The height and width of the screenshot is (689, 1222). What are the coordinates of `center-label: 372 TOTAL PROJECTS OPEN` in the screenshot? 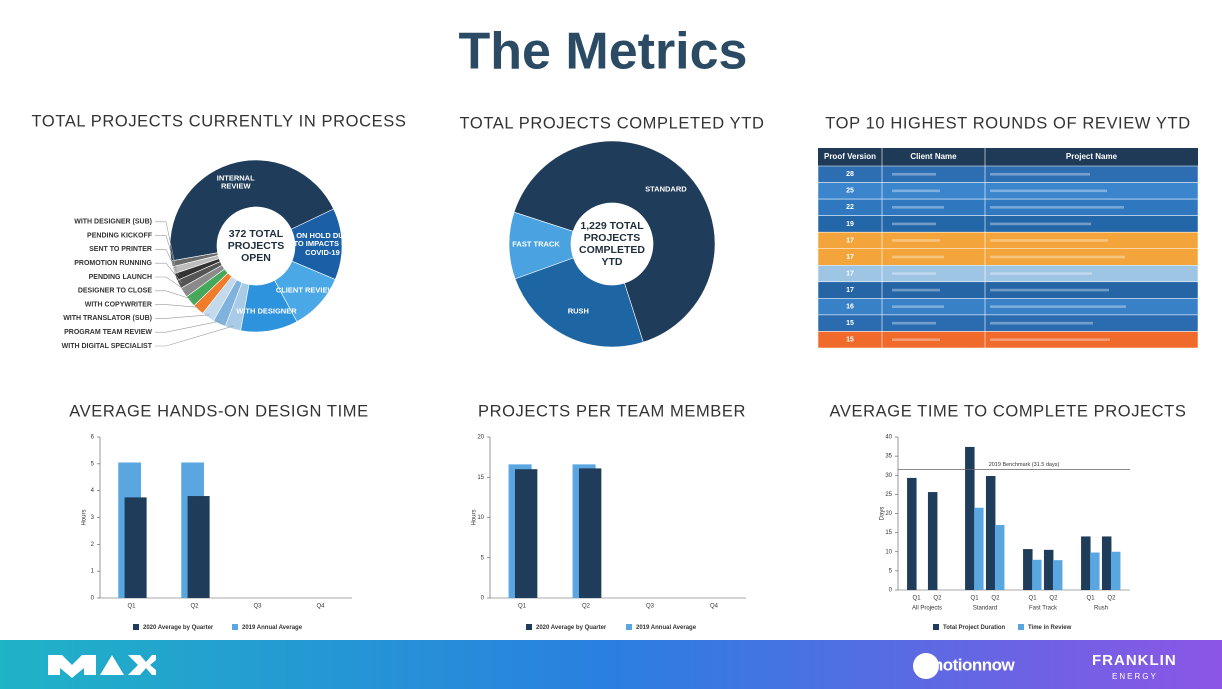 It's located at (256, 246).